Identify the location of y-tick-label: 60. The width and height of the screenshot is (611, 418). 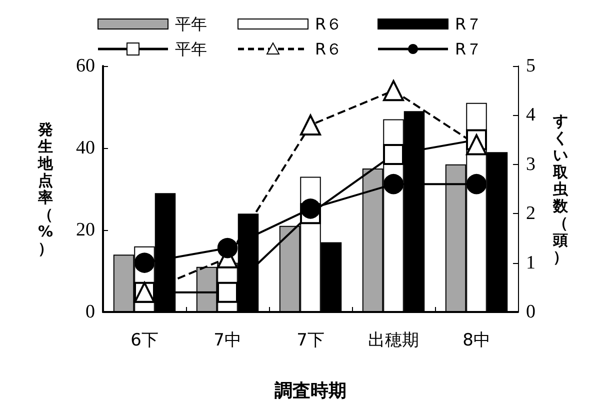
(85, 66).